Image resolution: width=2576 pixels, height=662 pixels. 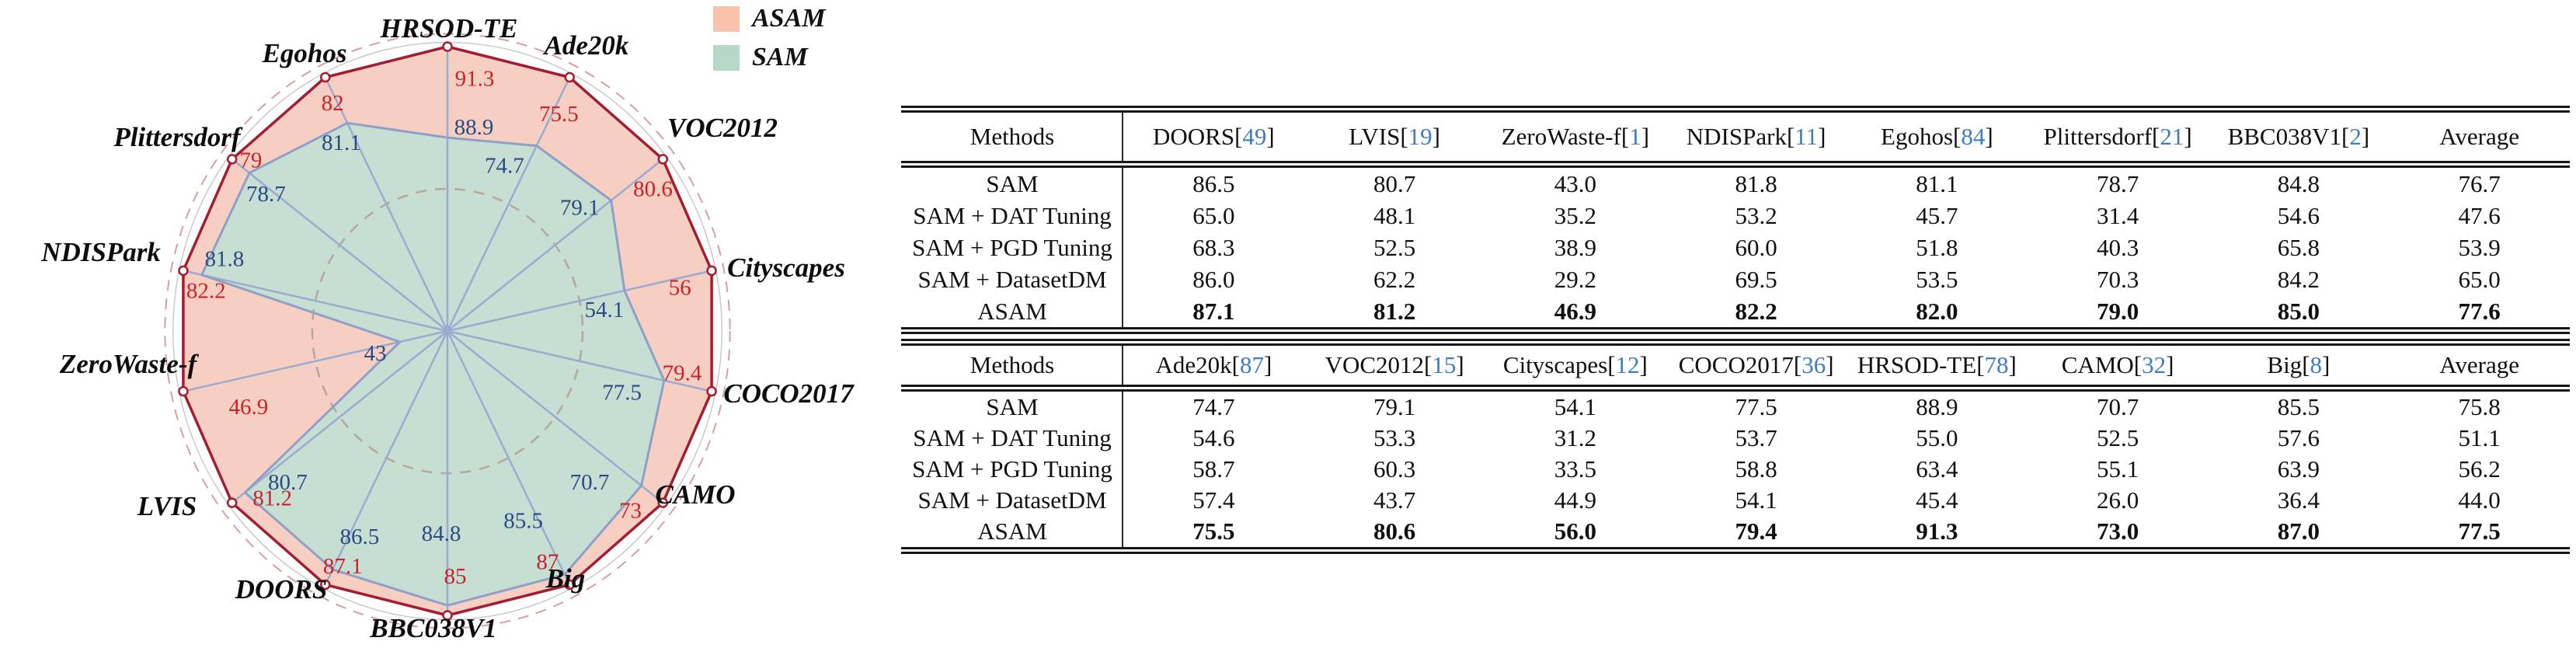 What do you see at coordinates (1575, 531) in the screenshot?
I see `value-cell: 56.0` at bounding box center [1575, 531].